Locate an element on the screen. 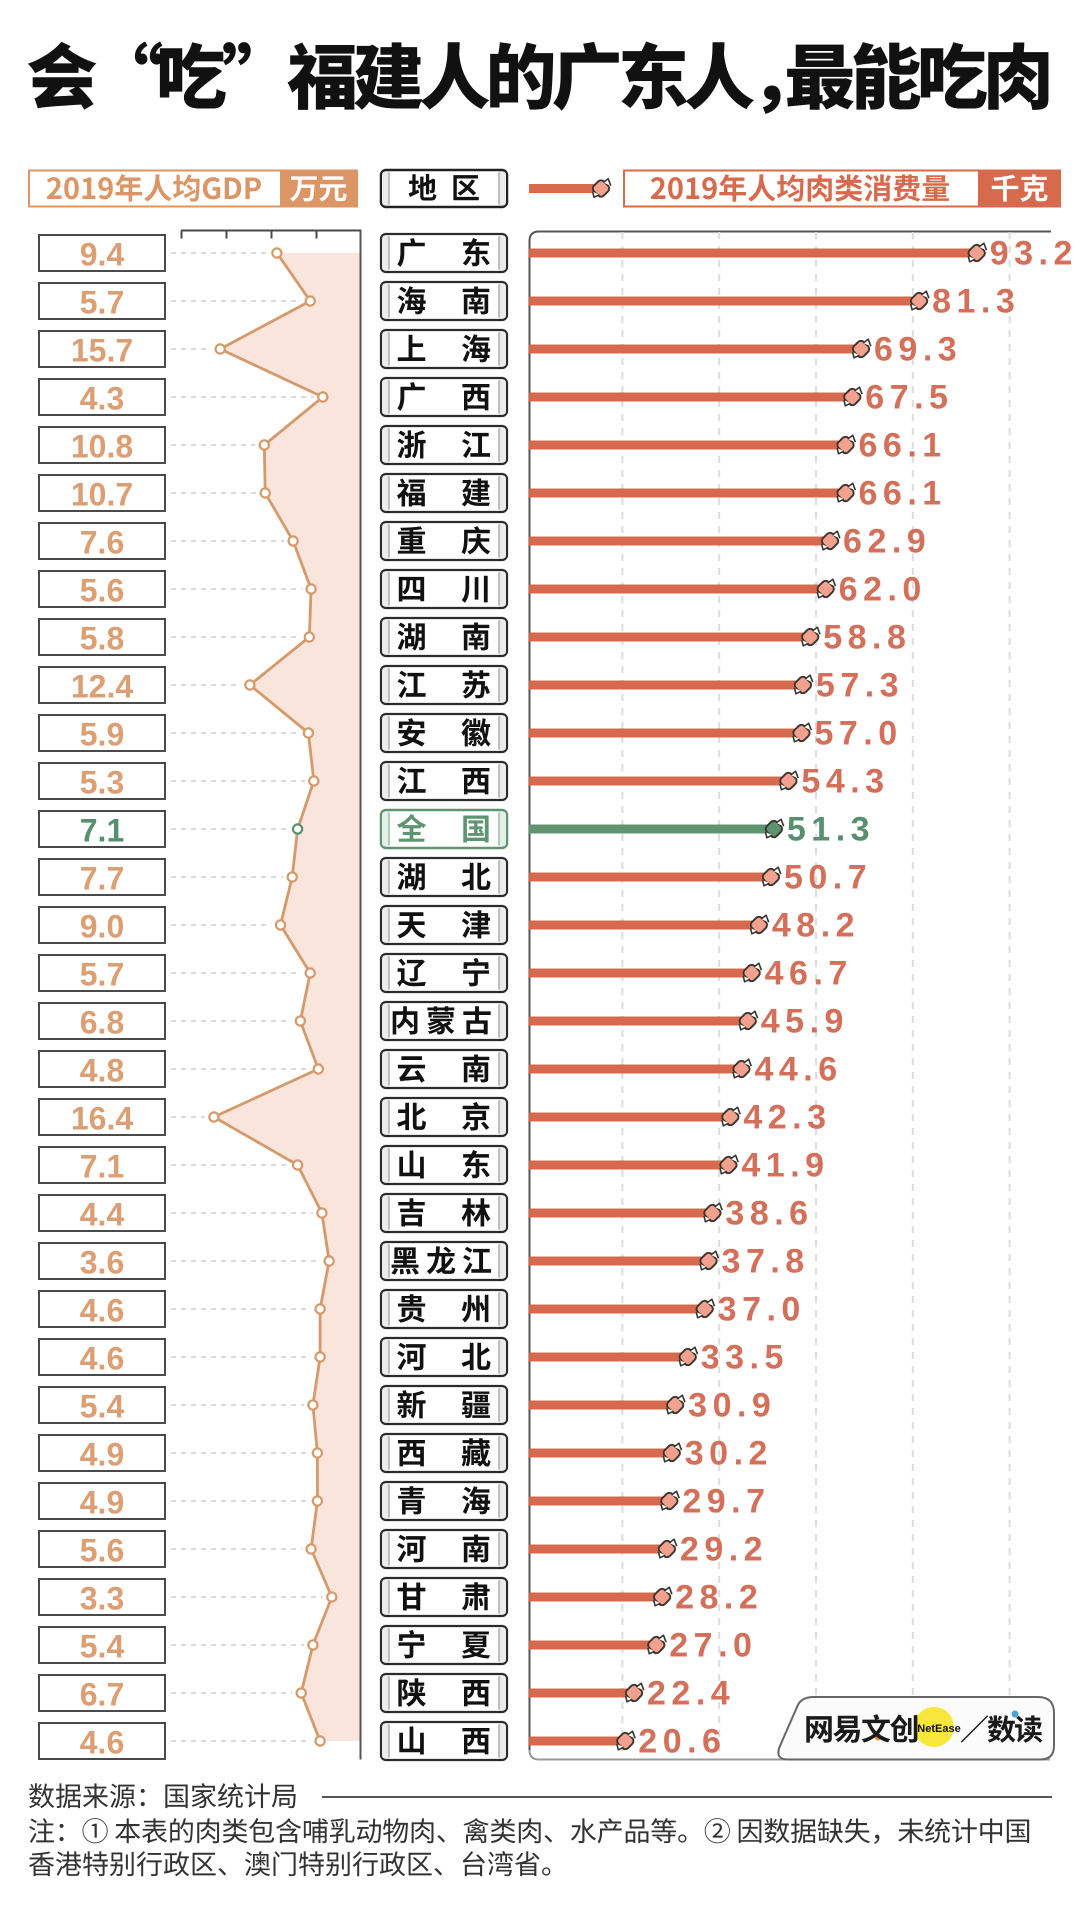  svg-text: 15.7 is located at coordinates (102, 351).